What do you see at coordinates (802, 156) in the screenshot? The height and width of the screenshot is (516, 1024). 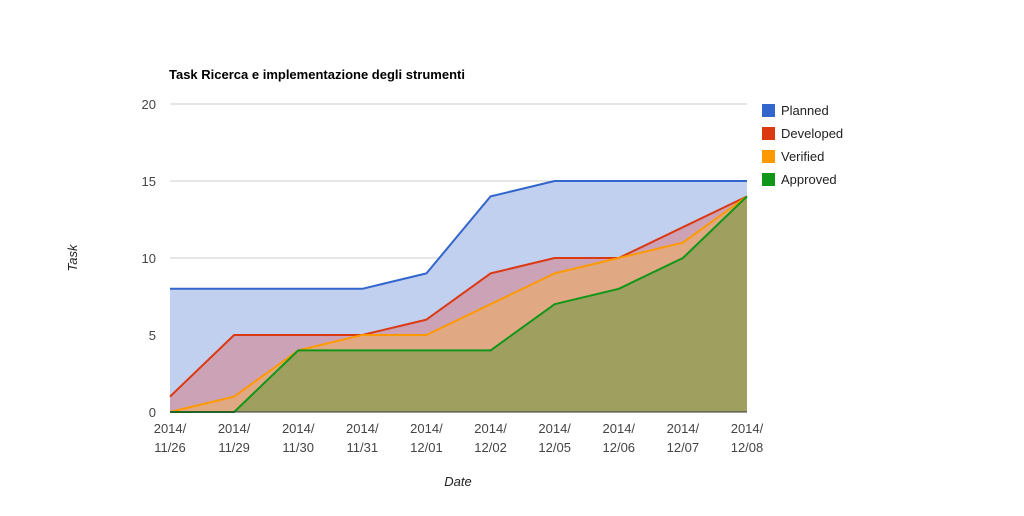 I see `legend-label-verified: Verified` at bounding box center [802, 156].